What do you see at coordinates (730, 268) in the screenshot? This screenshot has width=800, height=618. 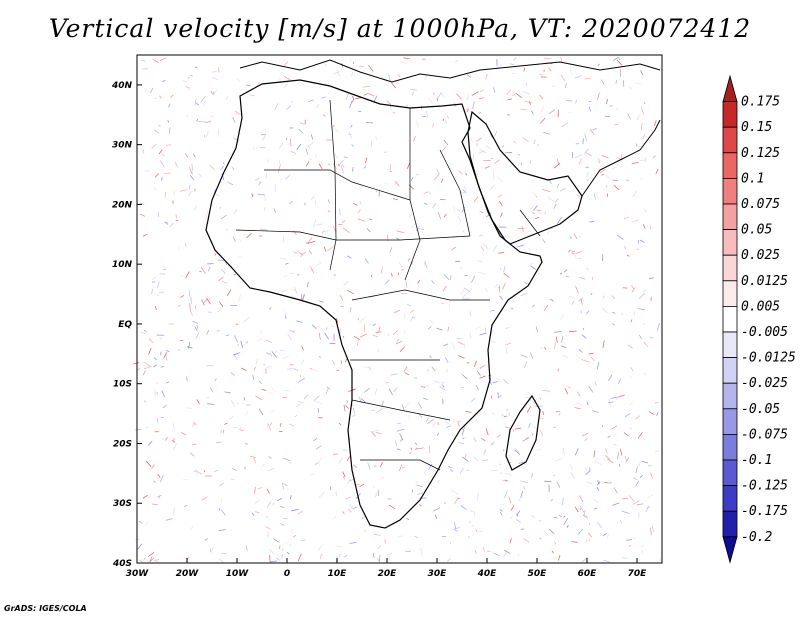 I see `colorbar-segment` at bounding box center [730, 268].